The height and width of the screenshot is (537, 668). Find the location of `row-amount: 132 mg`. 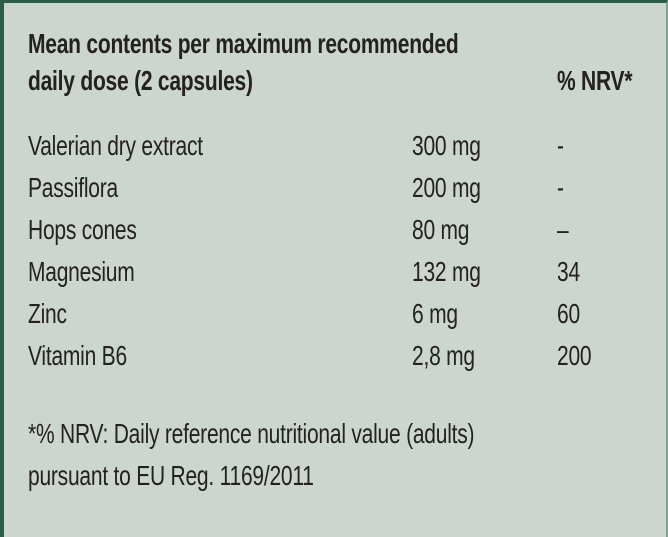

row-amount: 132 mg is located at coordinates (446, 271).